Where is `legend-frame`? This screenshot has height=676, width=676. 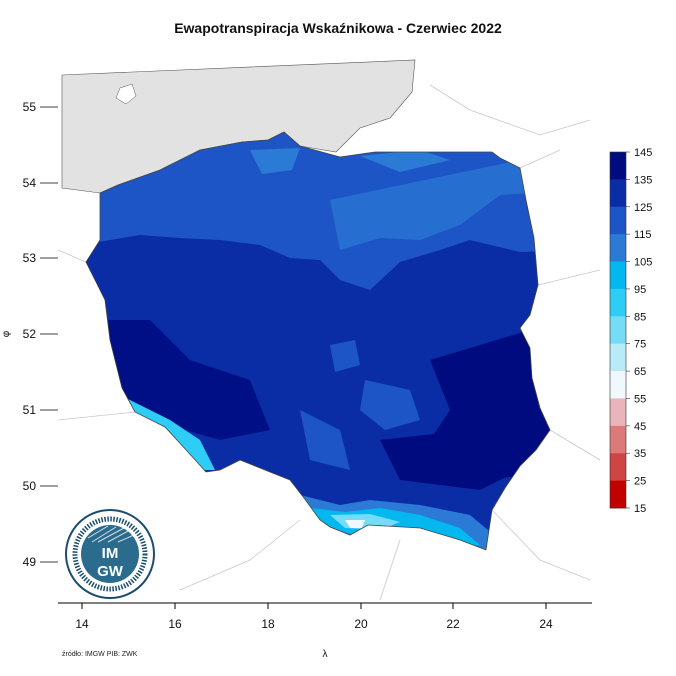
legend-frame is located at coordinates (618, 330).